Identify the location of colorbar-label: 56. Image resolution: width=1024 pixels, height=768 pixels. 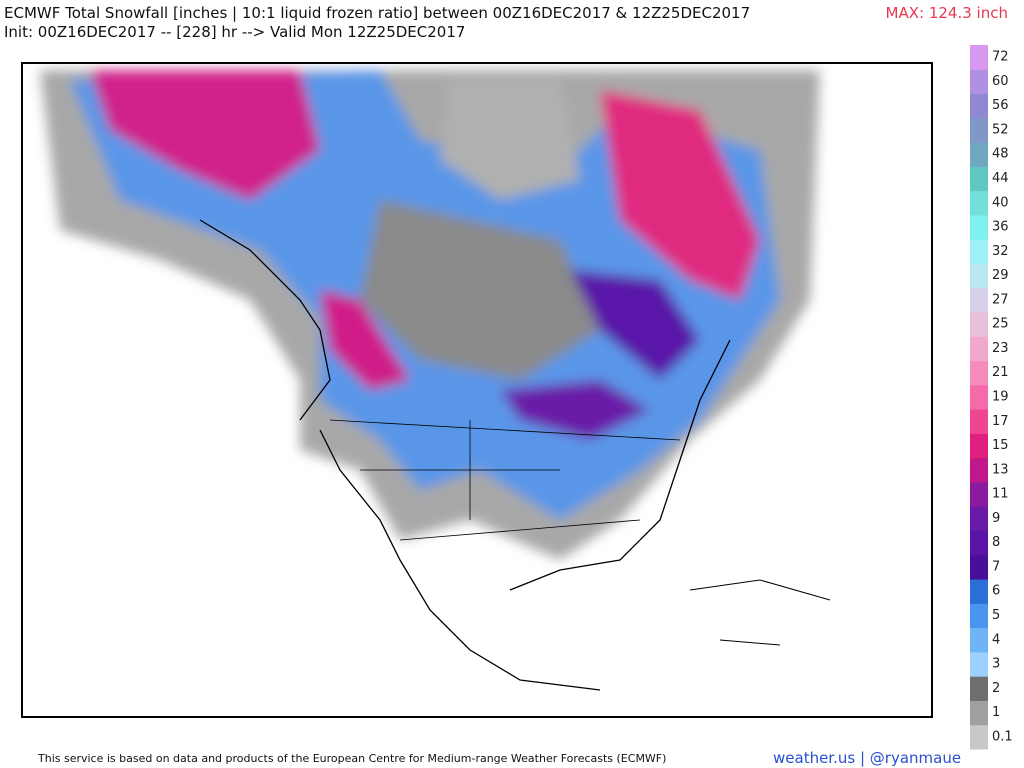
(1000, 105).